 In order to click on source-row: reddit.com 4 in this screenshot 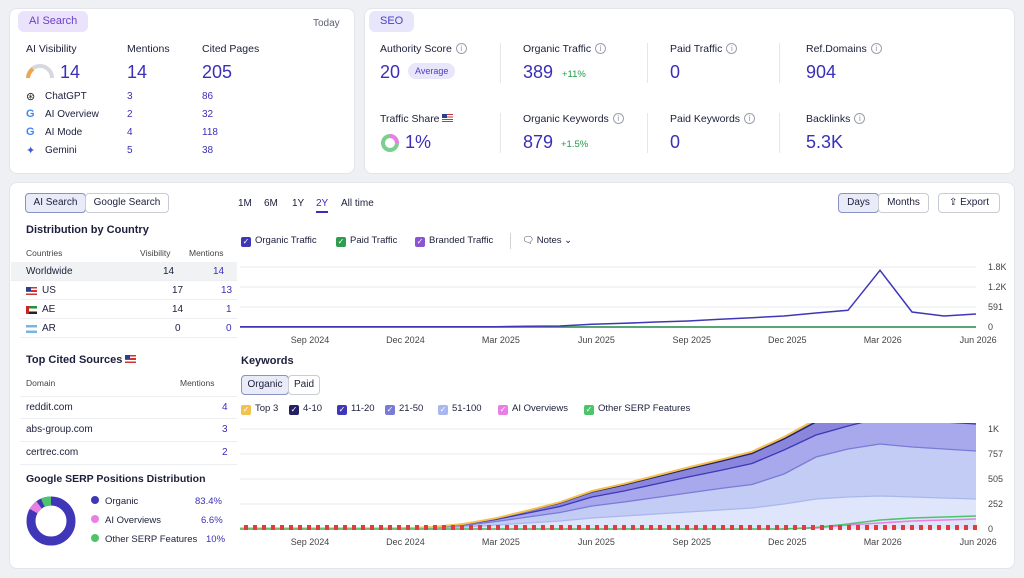, I will do `click(128, 407)`.